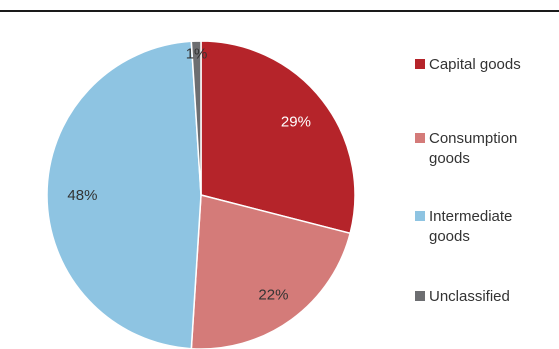 This screenshot has width=559, height=349. What do you see at coordinates (449, 158) in the screenshot?
I see `legend-label-consumption-goods-line2: goods` at bounding box center [449, 158].